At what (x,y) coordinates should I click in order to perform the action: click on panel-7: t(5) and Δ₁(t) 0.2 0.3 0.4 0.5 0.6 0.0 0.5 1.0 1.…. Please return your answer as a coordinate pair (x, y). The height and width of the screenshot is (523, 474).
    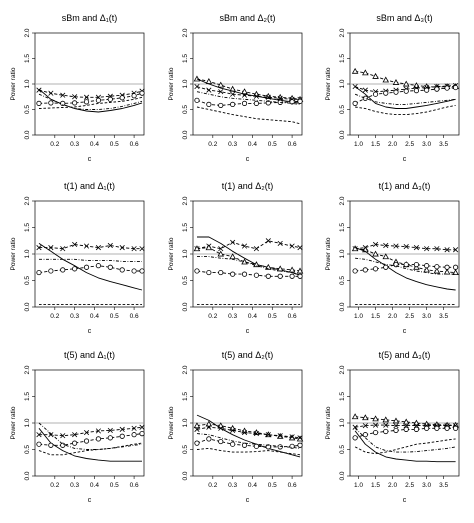
    Looking at the image, I should click on (77, 427).